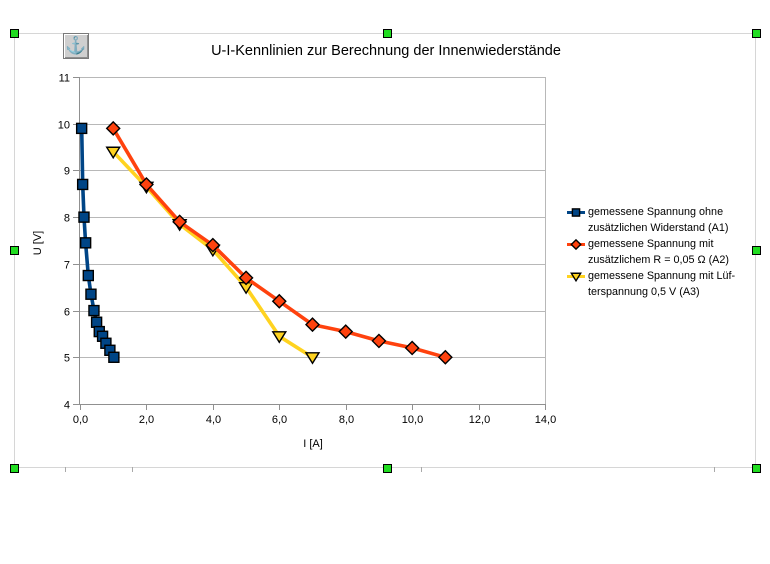 The height and width of the screenshot is (564, 770). Describe the element at coordinates (14, 250) in the screenshot. I see `selection-handle-middle-left` at that location.